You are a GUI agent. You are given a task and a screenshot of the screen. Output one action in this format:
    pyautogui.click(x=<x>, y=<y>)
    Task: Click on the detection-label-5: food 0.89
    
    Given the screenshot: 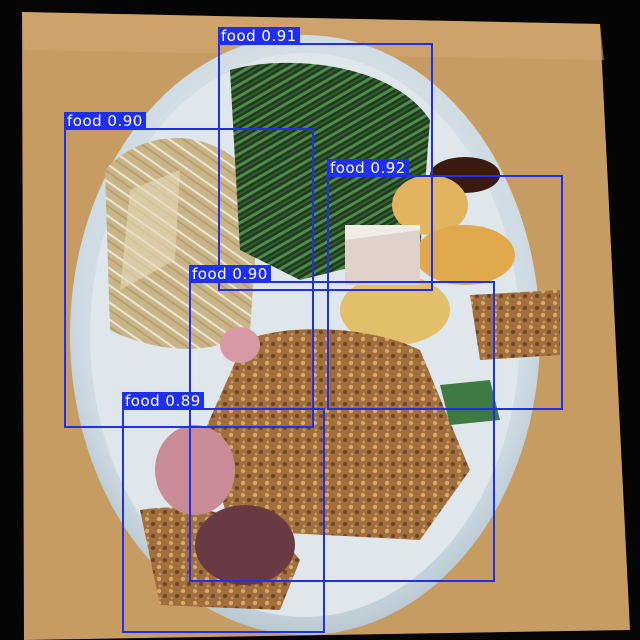 What is the action you would take?
    pyautogui.click(x=163, y=401)
    